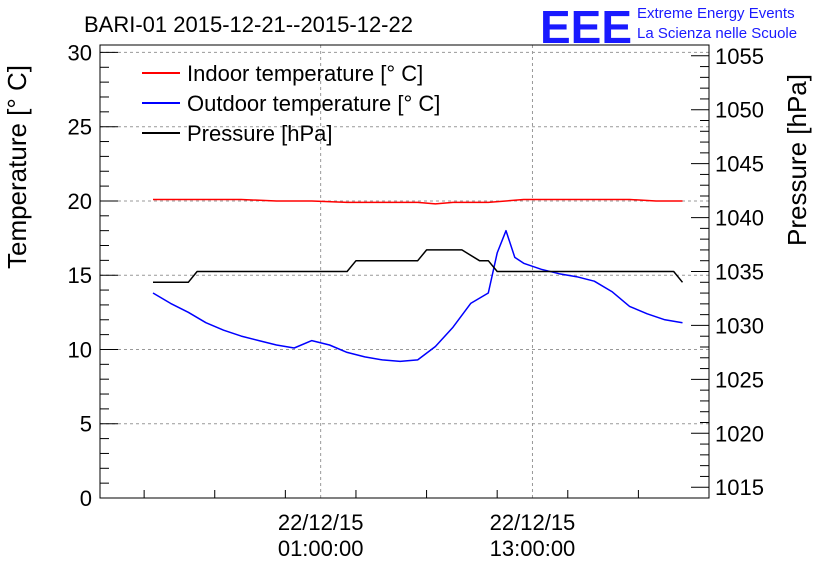  What do you see at coordinates (739, 379) in the screenshot?
I see `y-right-tick-label: 1025` at bounding box center [739, 379].